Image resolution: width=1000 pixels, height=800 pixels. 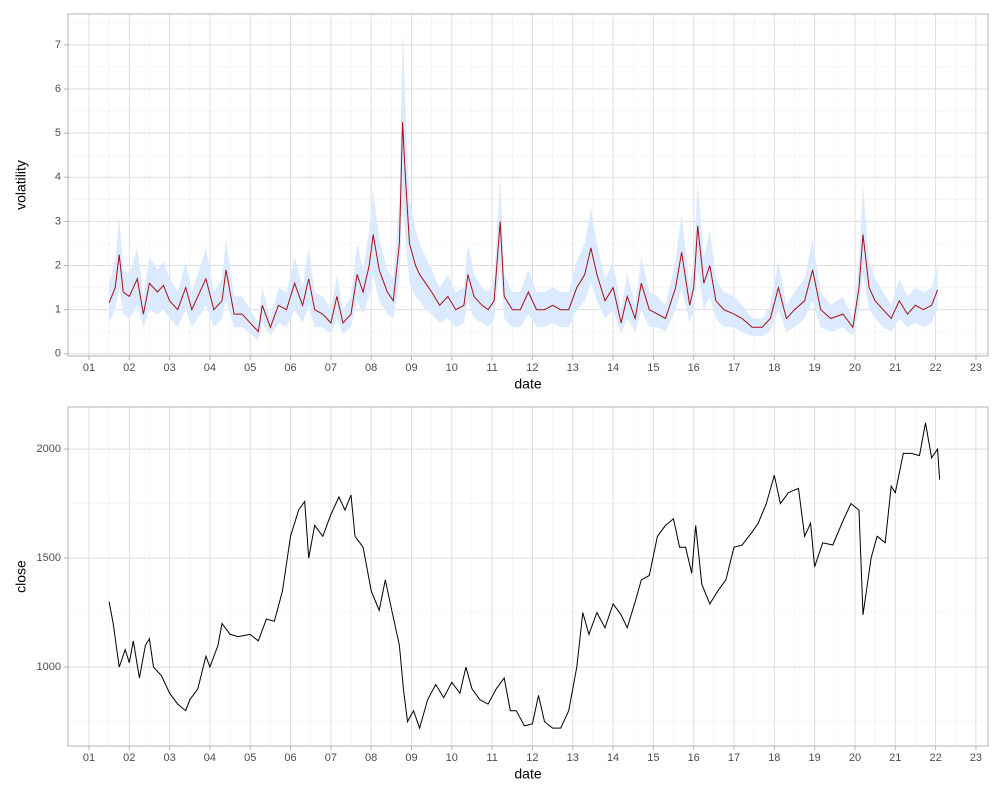 I want to click on y-tick-label: 6, so click(x=58, y=89).